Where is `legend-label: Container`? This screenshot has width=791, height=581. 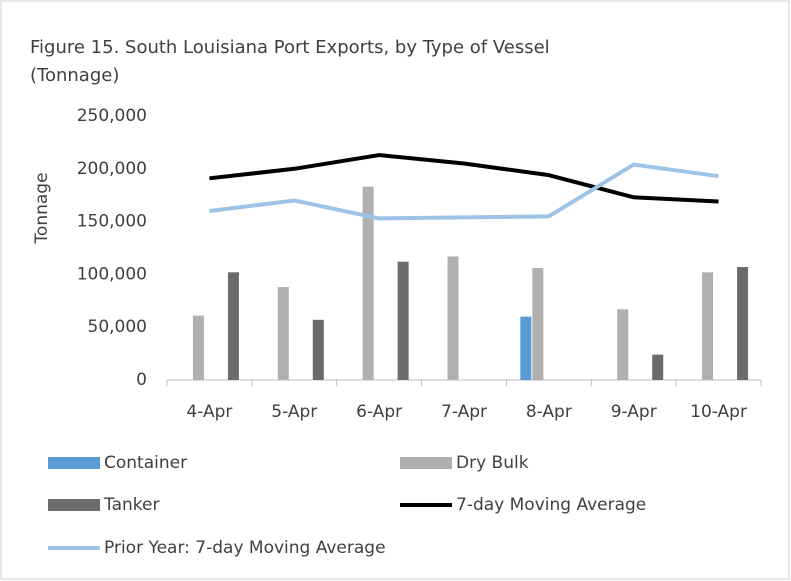
legend-label: Container is located at coordinates (145, 463).